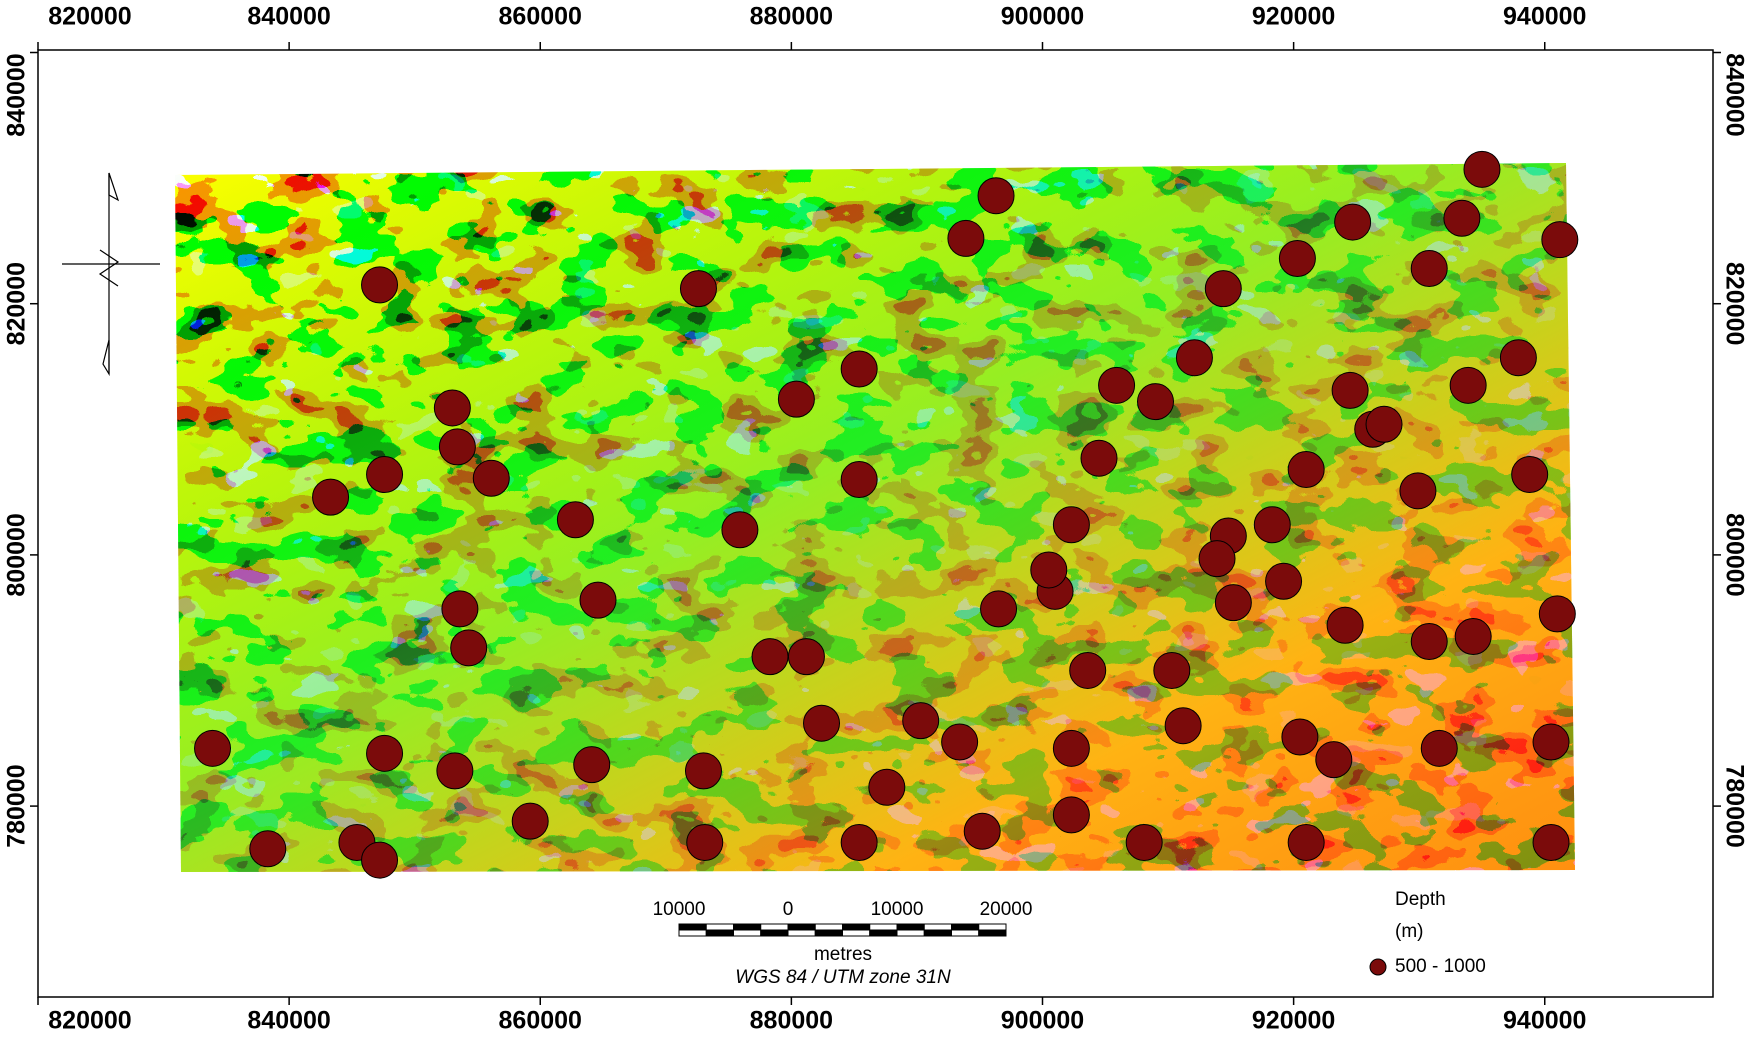 Image resolution: width=1750 pixels, height=1038 pixels. I want to click on x-tick-label: 820000, so click(89, 1021).